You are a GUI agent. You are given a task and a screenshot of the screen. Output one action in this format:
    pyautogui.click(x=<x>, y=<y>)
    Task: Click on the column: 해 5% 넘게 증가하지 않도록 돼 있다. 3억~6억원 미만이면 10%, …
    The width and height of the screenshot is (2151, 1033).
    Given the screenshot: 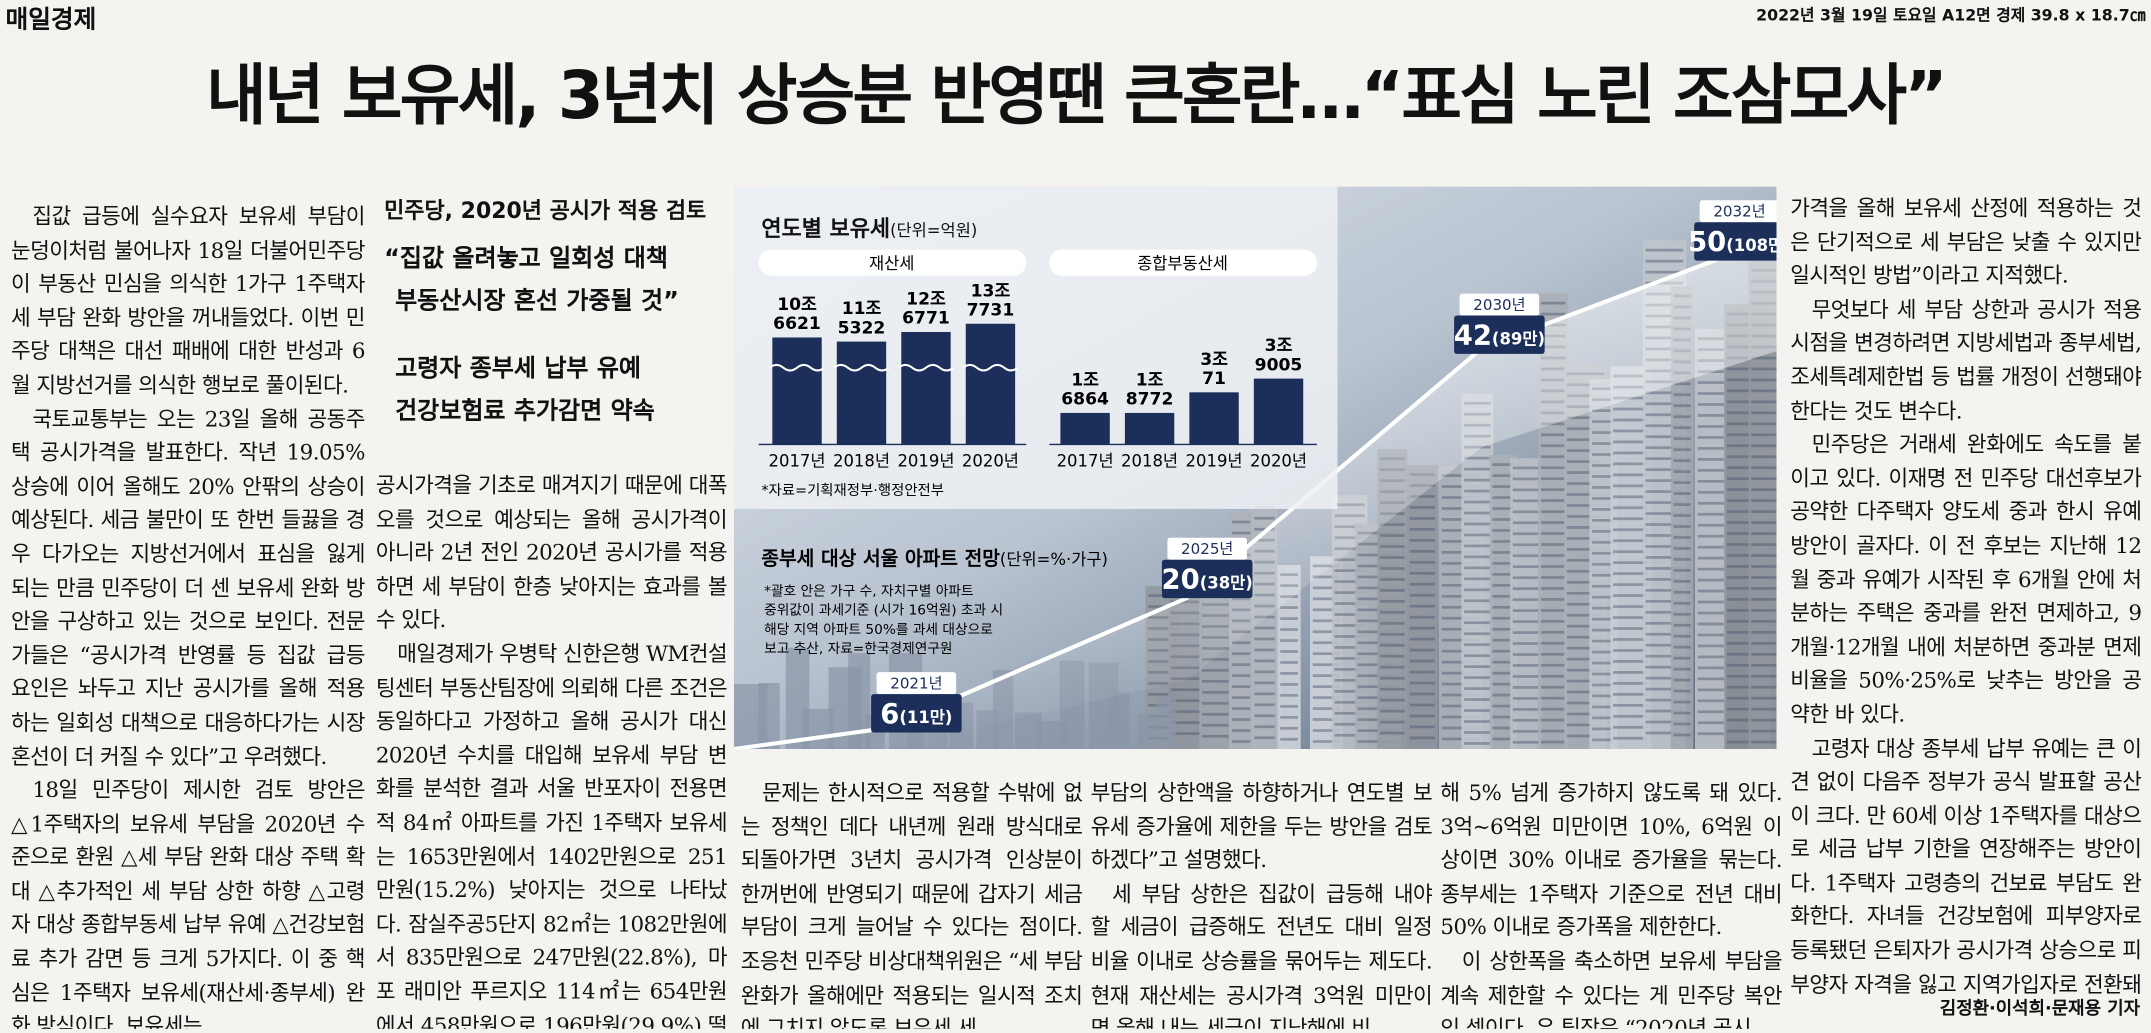 What is the action you would take?
    pyautogui.click(x=1611, y=902)
    